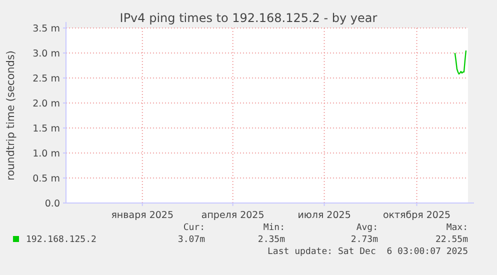 The image size is (497, 275). Describe the element at coordinates (46, 54) in the screenshot. I see `y-tick-label: 3.0 m` at that location.